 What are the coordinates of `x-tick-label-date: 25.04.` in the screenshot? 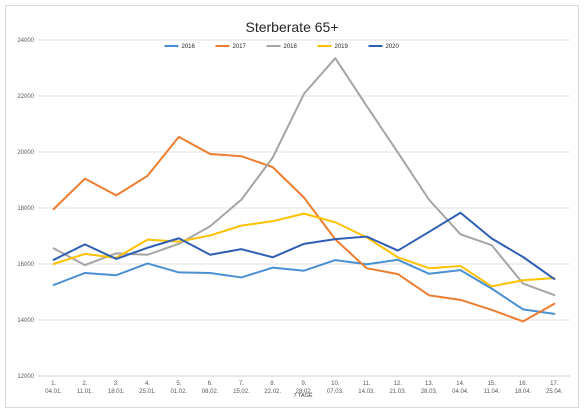 It's located at (554, 392).